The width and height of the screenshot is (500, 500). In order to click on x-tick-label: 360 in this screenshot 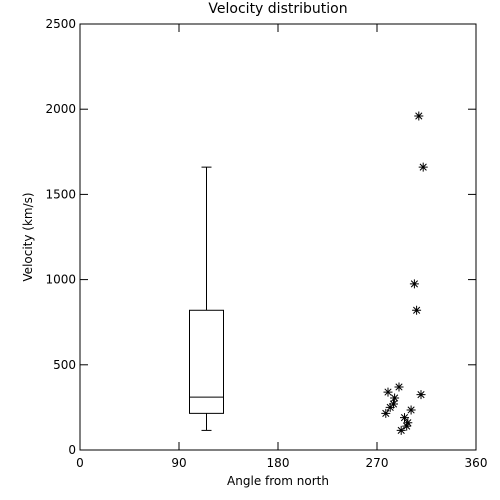, I will do `click(476, 463)`.